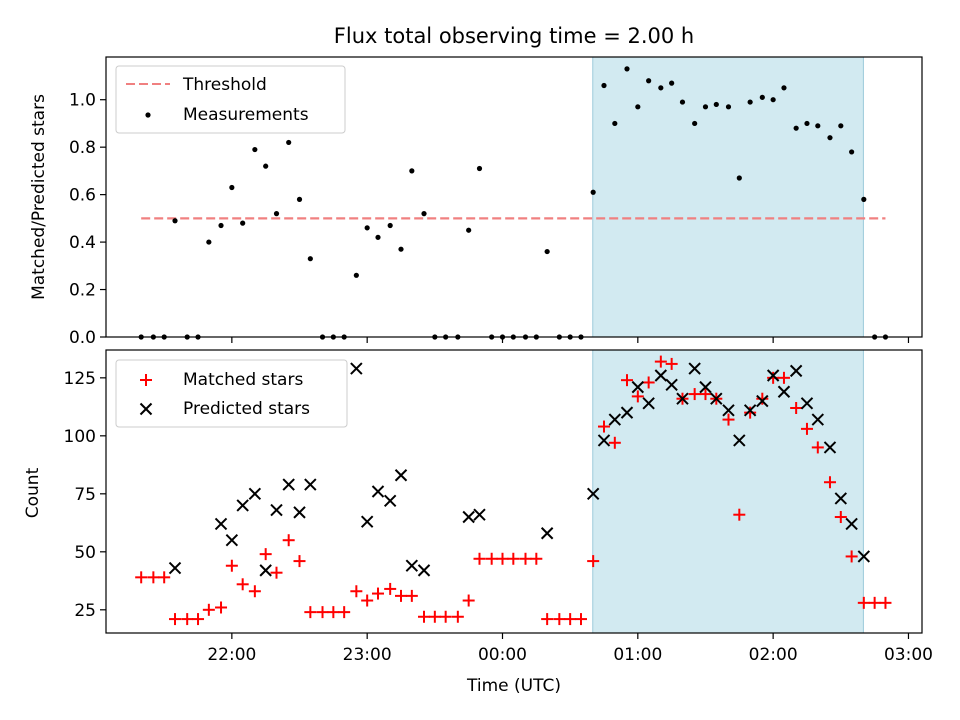 This screenshot has height=720, width=960. I want to click on ratio-legend-box, so click(230, 99).